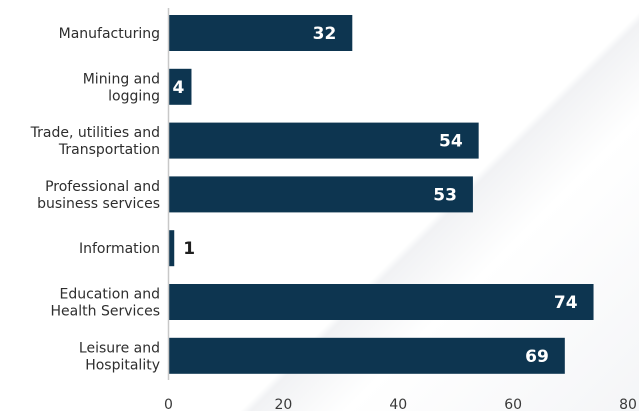  What do you see at coordinates (537, 357) in the screenshot?
I see `value-label-6: 69` at bounding box center [537, 357].